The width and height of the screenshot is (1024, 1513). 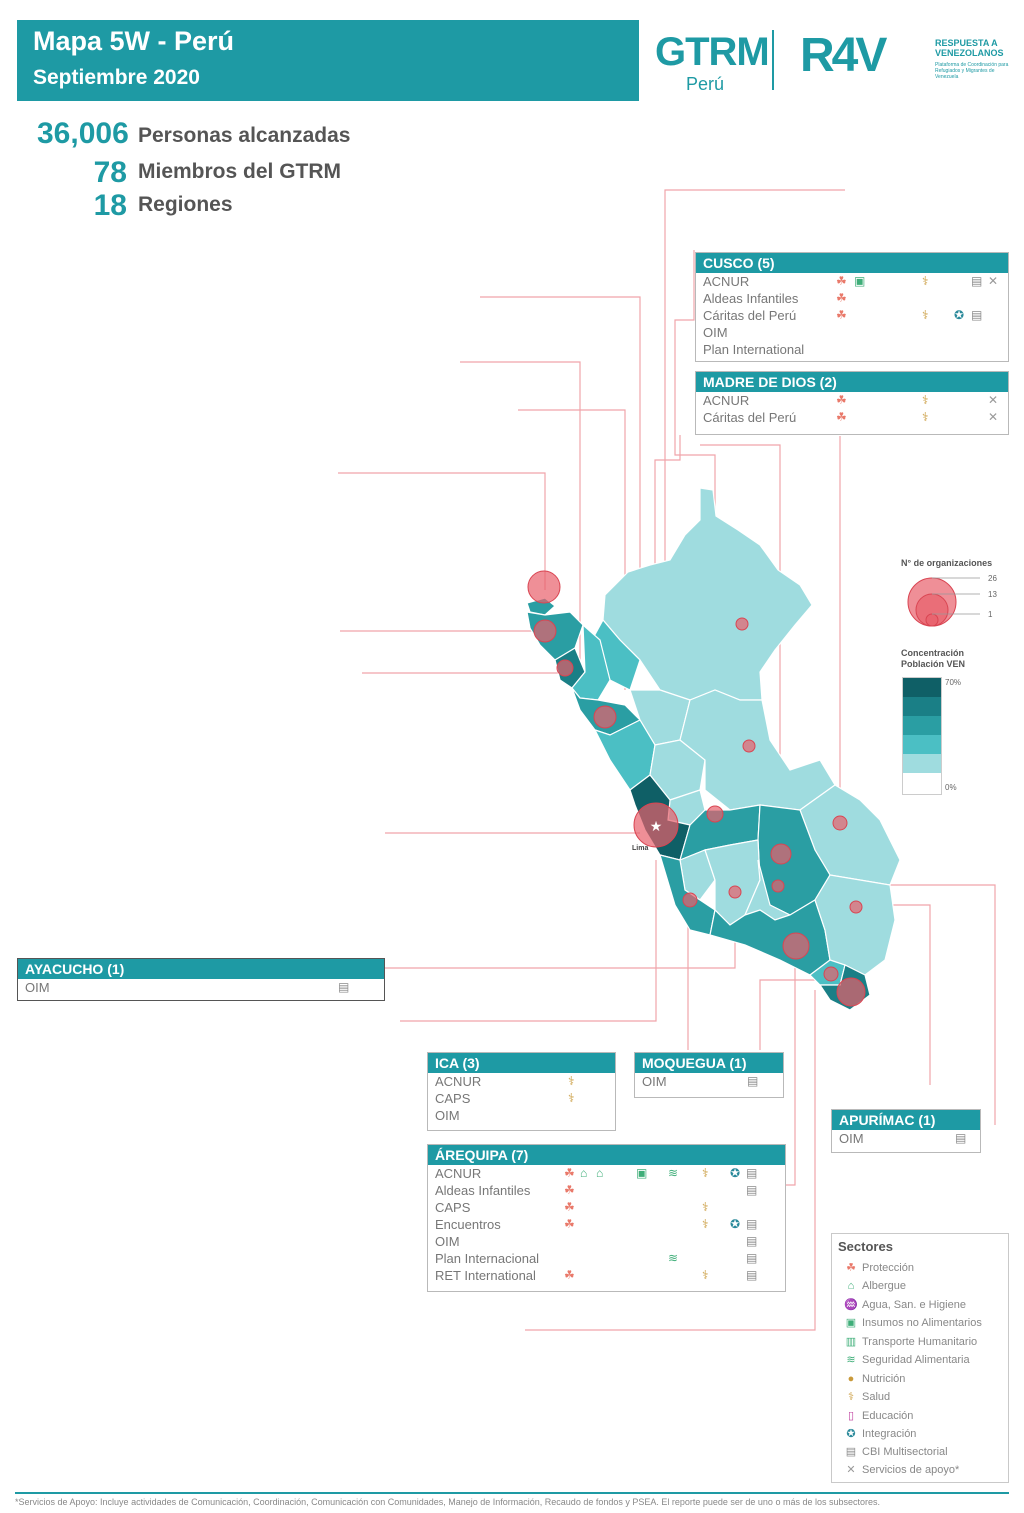 I want to click on legend-item: ● Nutrición, so click(x=873, y=1379).